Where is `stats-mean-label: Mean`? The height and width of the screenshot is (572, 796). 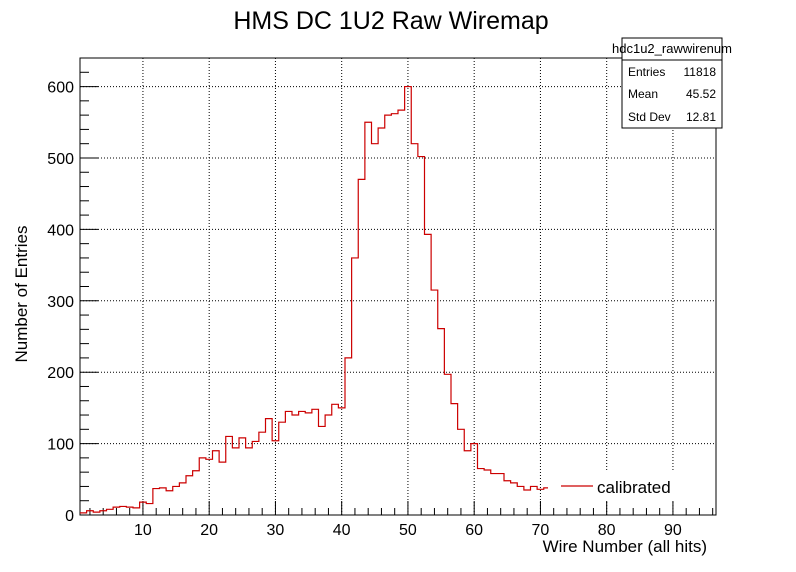 stats-mean-label: Mean is located at coordinates (643, 94).